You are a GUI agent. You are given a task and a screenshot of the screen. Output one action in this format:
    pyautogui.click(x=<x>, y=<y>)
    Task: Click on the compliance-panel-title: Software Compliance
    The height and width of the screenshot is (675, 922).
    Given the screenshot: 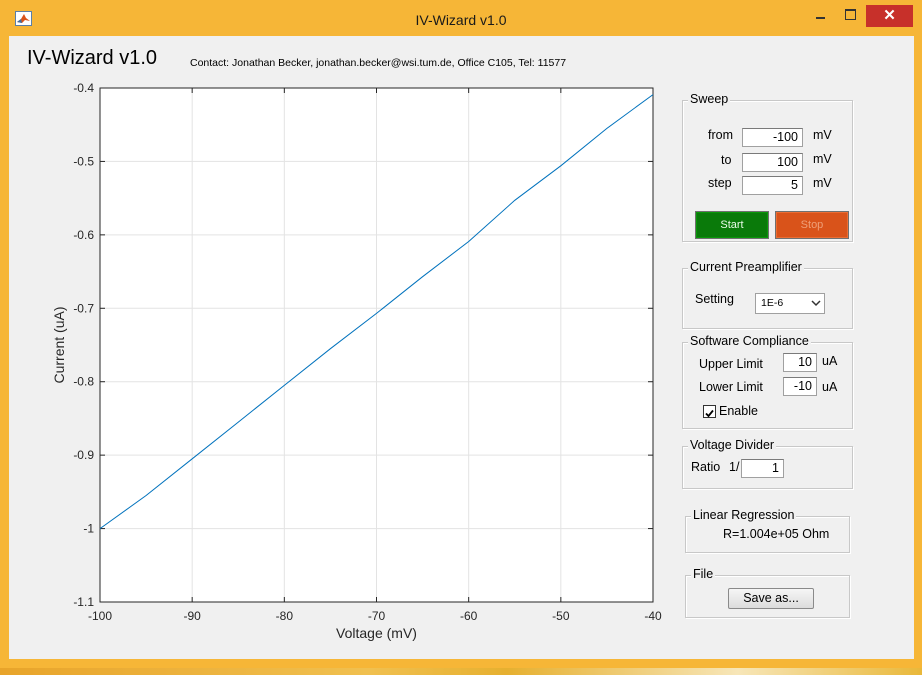 What is the action you would take?
    pyautogui.click(x=749, y=341)
    